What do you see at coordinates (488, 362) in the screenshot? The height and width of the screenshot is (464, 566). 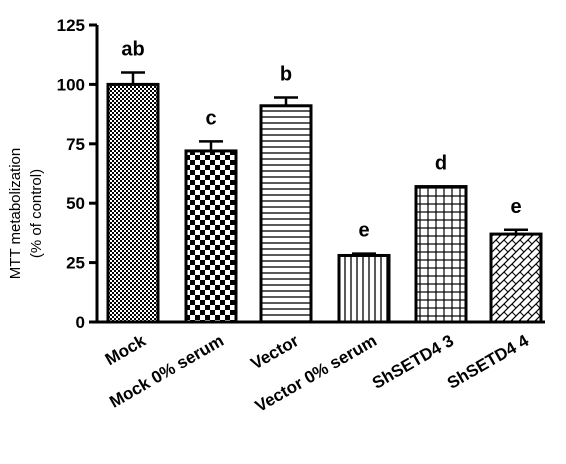 I see `category-label: ShSETD4 4` at bounding box center [488, 362].